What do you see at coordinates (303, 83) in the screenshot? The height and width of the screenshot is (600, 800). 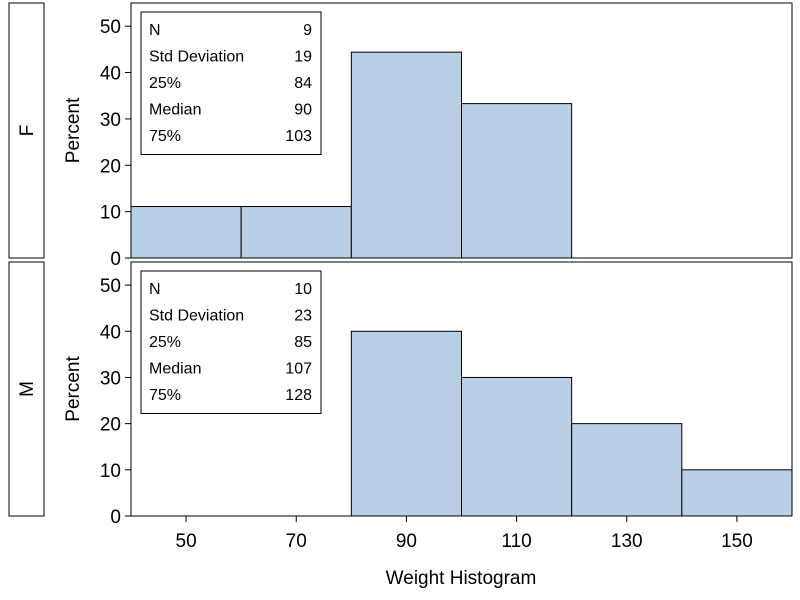 I see `stat-value: 84` at bounding box center [303, 83].